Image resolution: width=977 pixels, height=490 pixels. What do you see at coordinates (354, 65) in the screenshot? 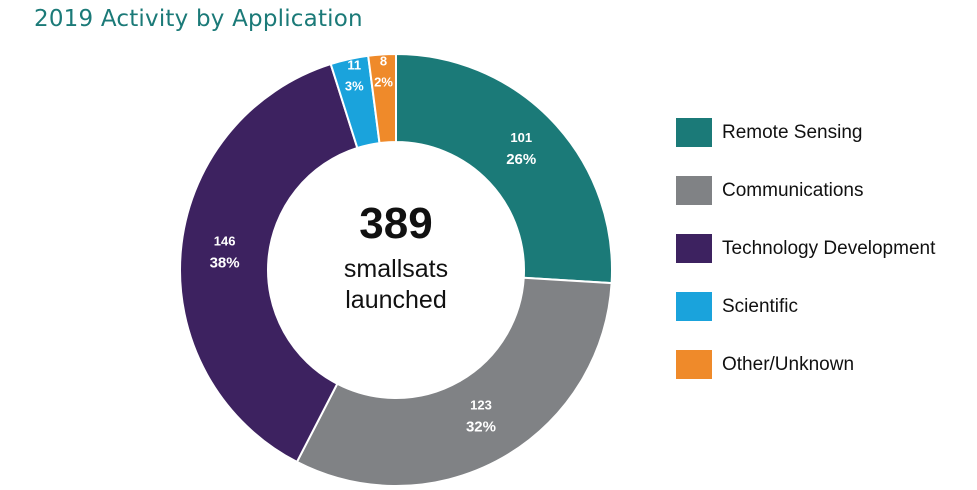
I see `slice-value-label: 11` at bounding box center [354, 65].